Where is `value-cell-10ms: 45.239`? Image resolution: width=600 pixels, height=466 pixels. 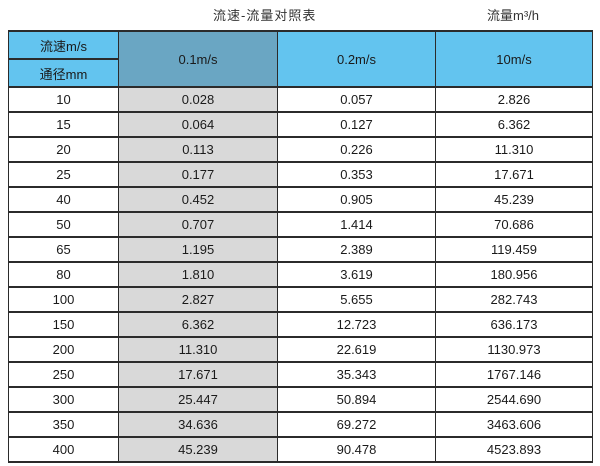 value-cell-10ms: 45.239 is located at coordinates (514, 199).